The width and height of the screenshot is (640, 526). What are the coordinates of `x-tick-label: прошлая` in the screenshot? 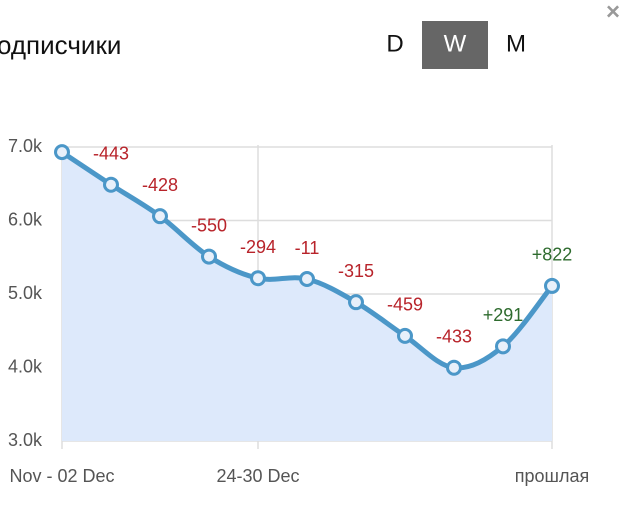 It's located at (552, 476).